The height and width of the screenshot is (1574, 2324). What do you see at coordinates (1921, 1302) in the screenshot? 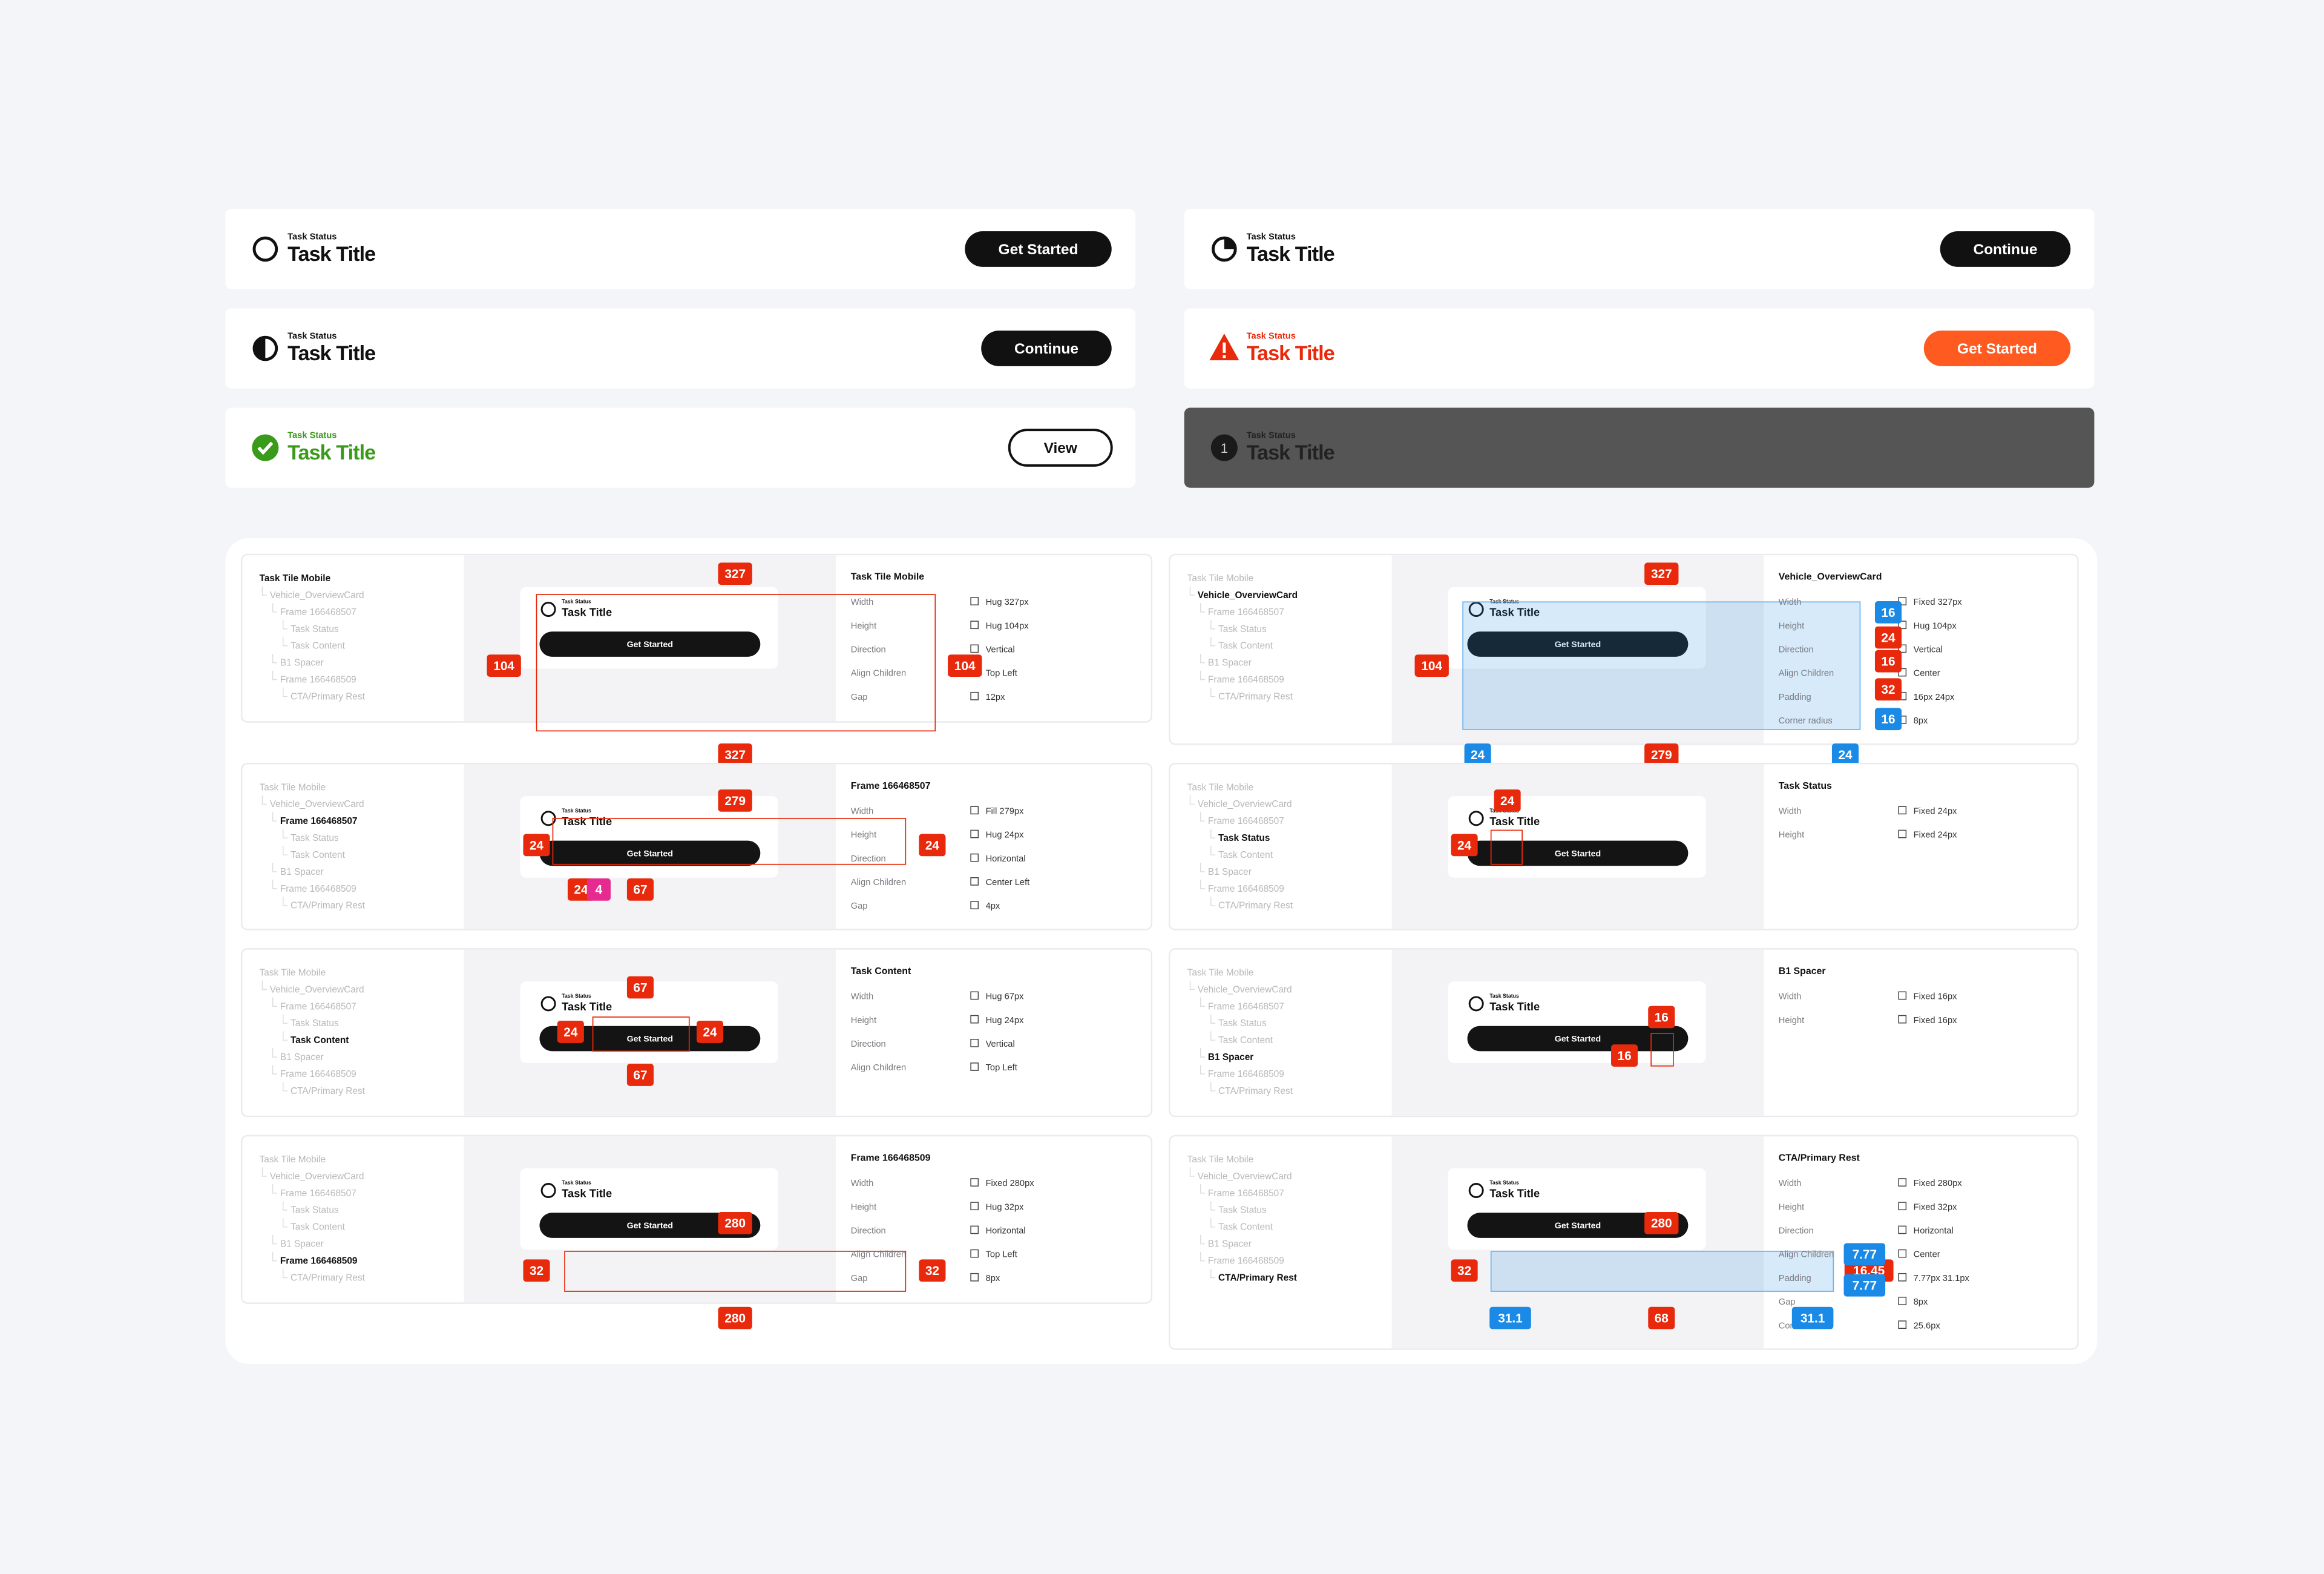
I see `prop-value: 8px` at bounding box center [1921, 1302].